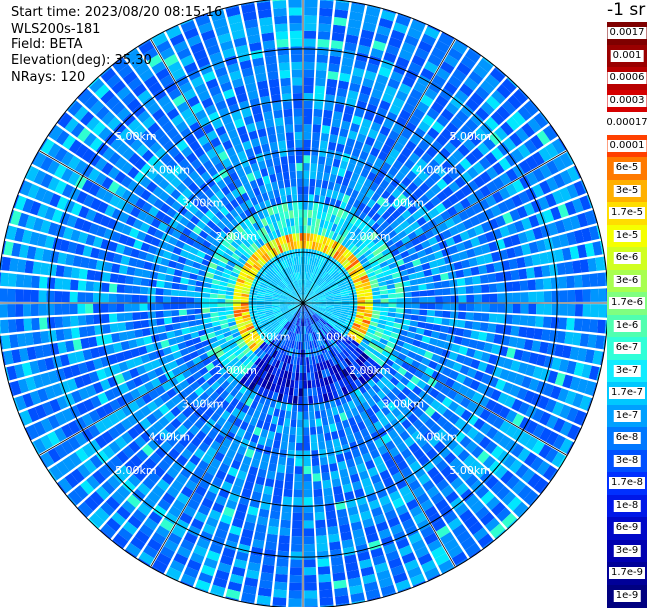  Describe the element at coordinates (627, 78) in the screenshot. I see `colorbar-segment: 0.0006` at that location.